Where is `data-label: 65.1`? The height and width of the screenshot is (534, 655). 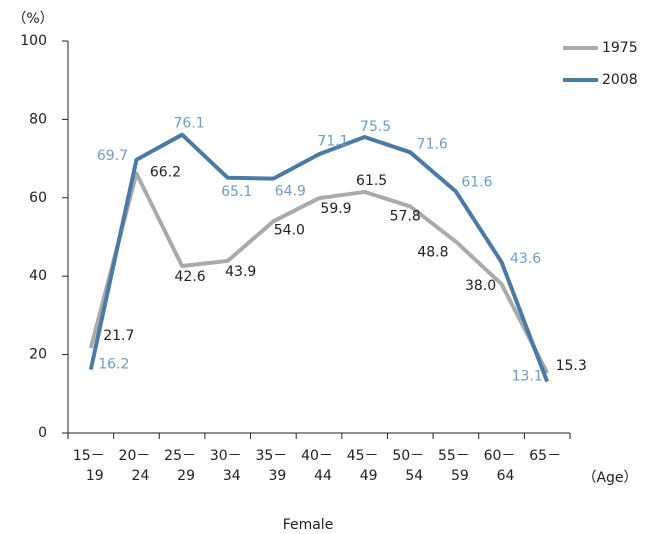
data-label: 65.1 is located at coordinates (236, 192).